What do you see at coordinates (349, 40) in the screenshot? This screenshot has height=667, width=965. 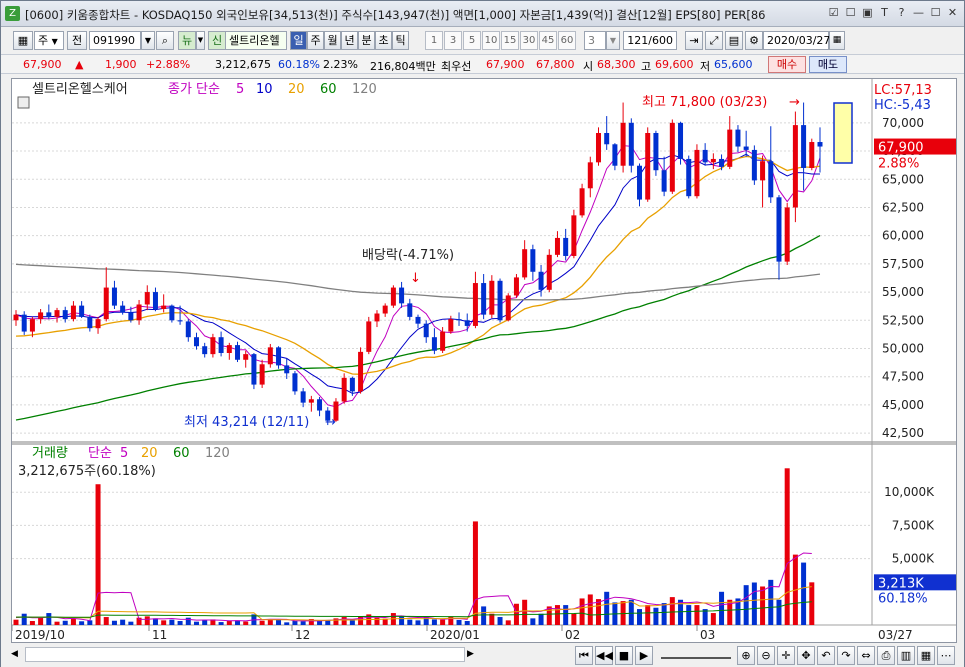 I see `period-tab-3: 년` at bounding box center [349, 40].